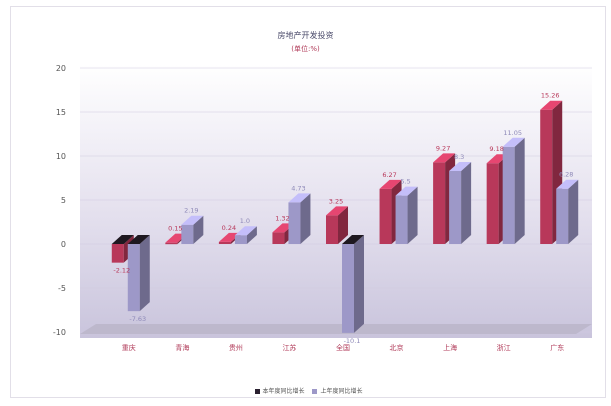 Image resolution: width=611 pixels, height=406 pixels. I want to click on y-tick-label: 5, so click(63, 200).